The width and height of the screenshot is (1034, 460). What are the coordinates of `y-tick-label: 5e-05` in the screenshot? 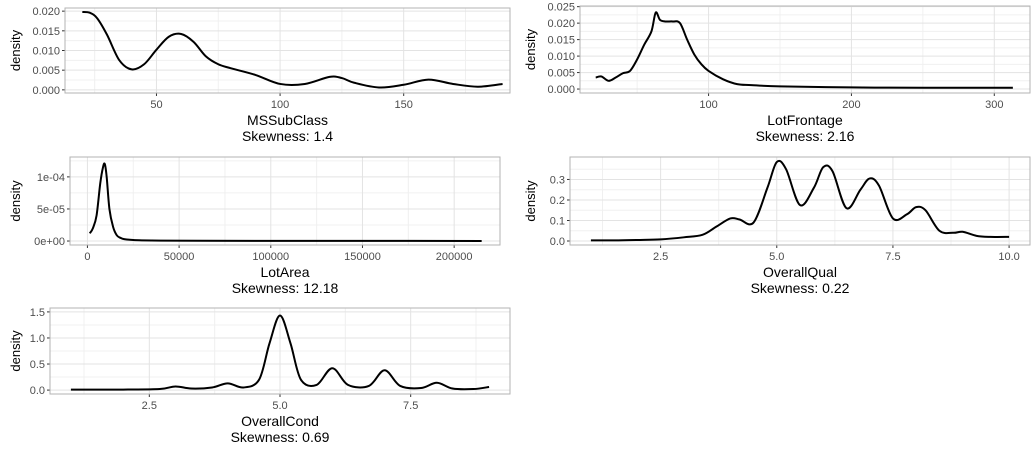 It's located at (51, 210).